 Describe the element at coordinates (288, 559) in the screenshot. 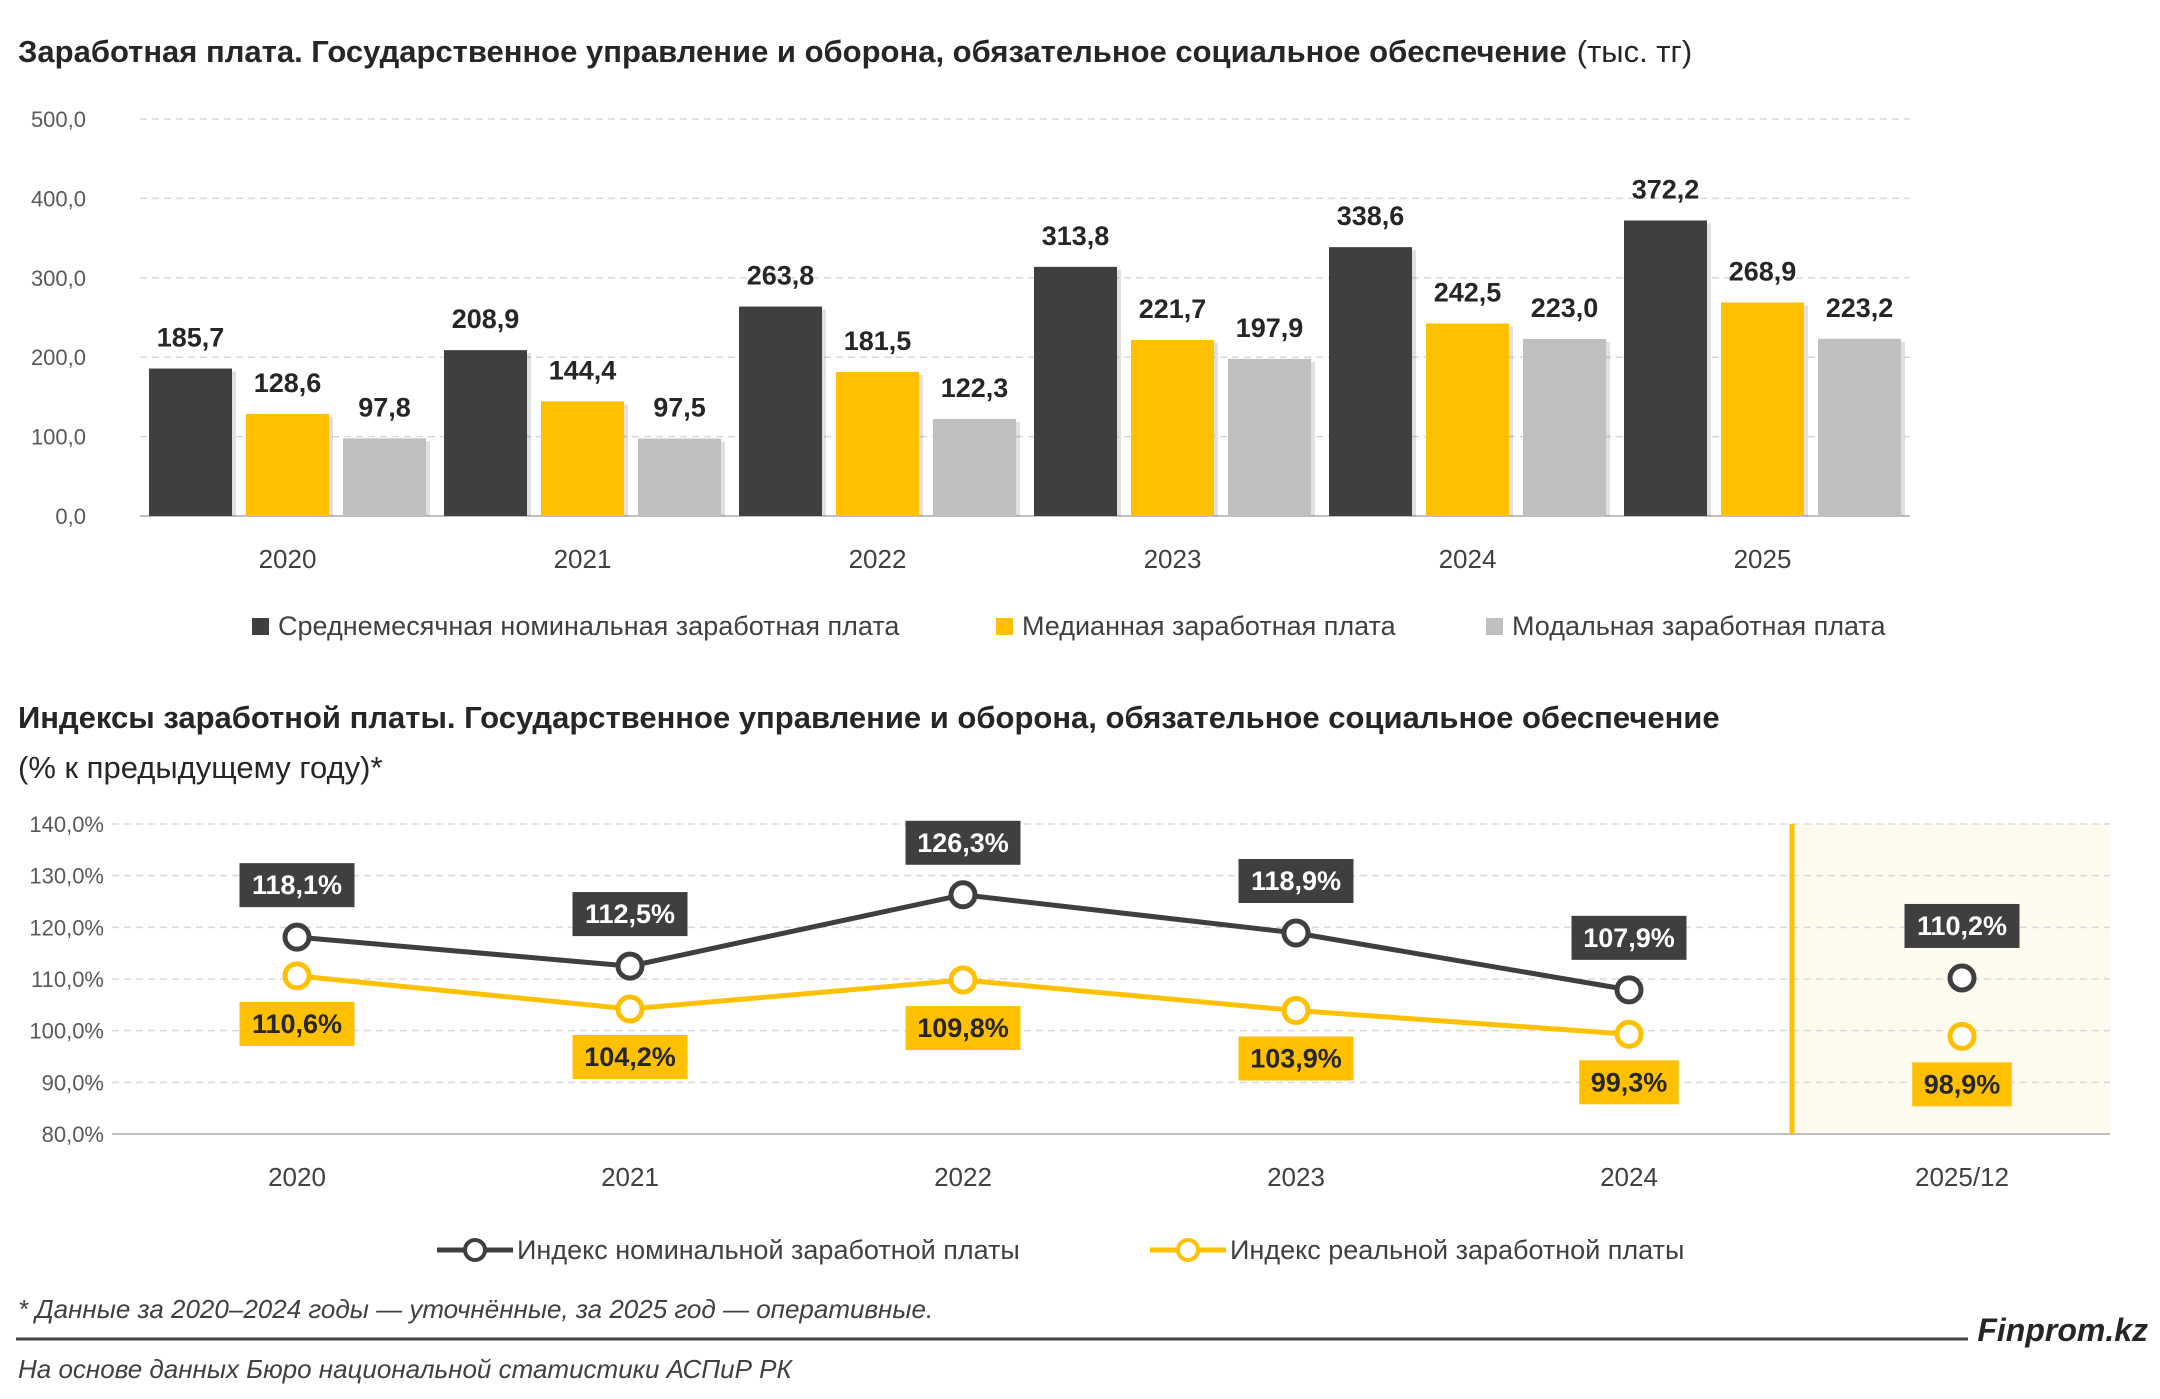

I see `x-tick-label: 2020` at that location.